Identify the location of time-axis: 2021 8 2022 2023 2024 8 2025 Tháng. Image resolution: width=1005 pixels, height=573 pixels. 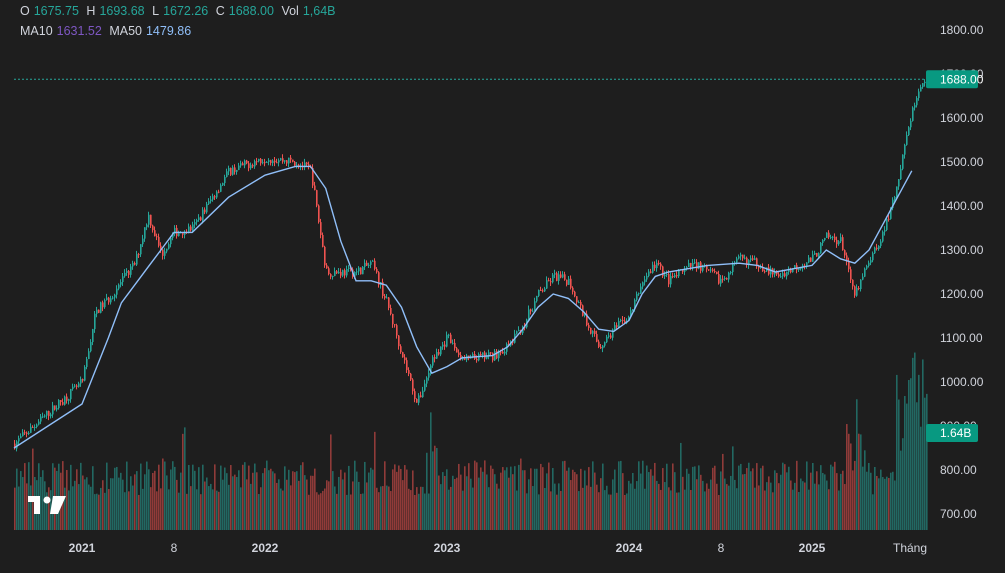
(498, 548).